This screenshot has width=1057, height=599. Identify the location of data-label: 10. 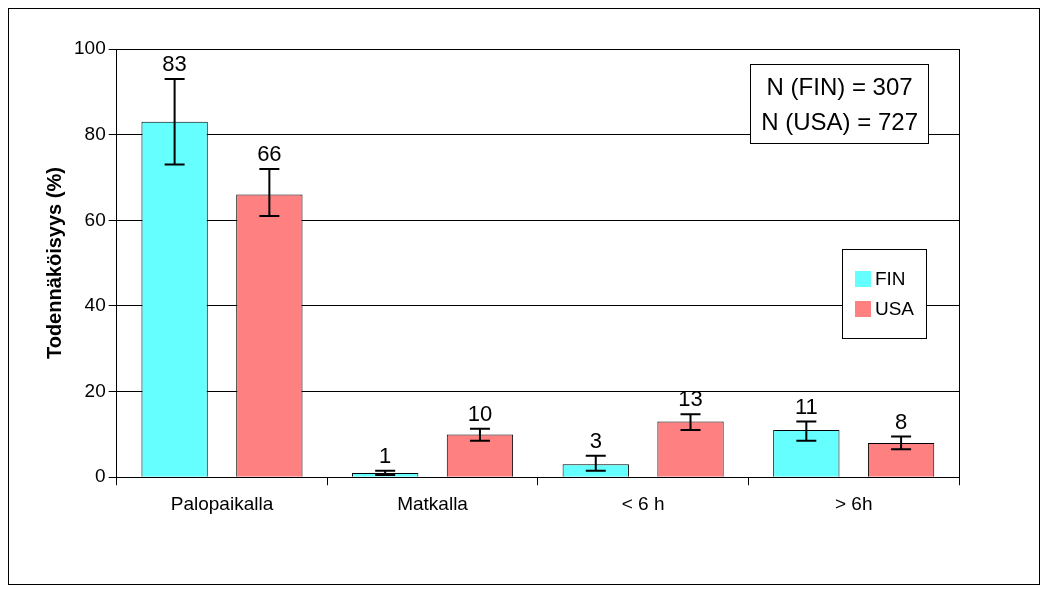
(480, 413).